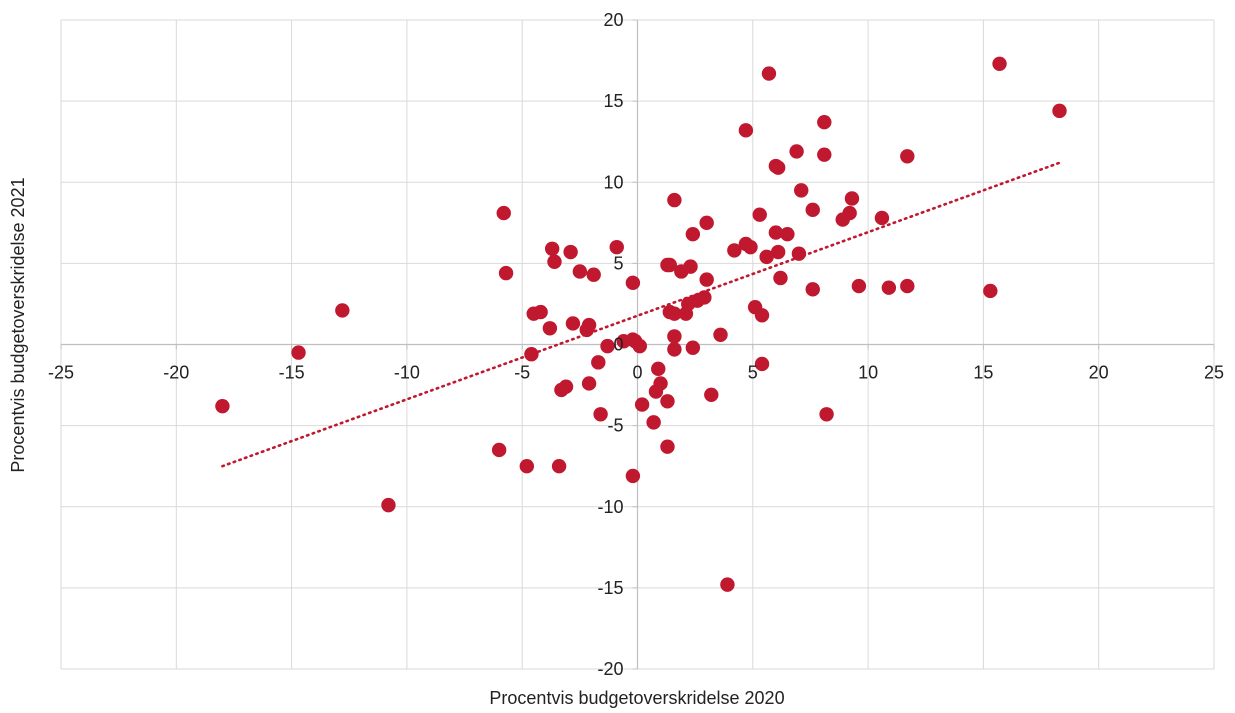  What do you see at coordinates (610, 507) in the screenshot?
I see `y-tick-label: -10` at bounding box center [610, 507].